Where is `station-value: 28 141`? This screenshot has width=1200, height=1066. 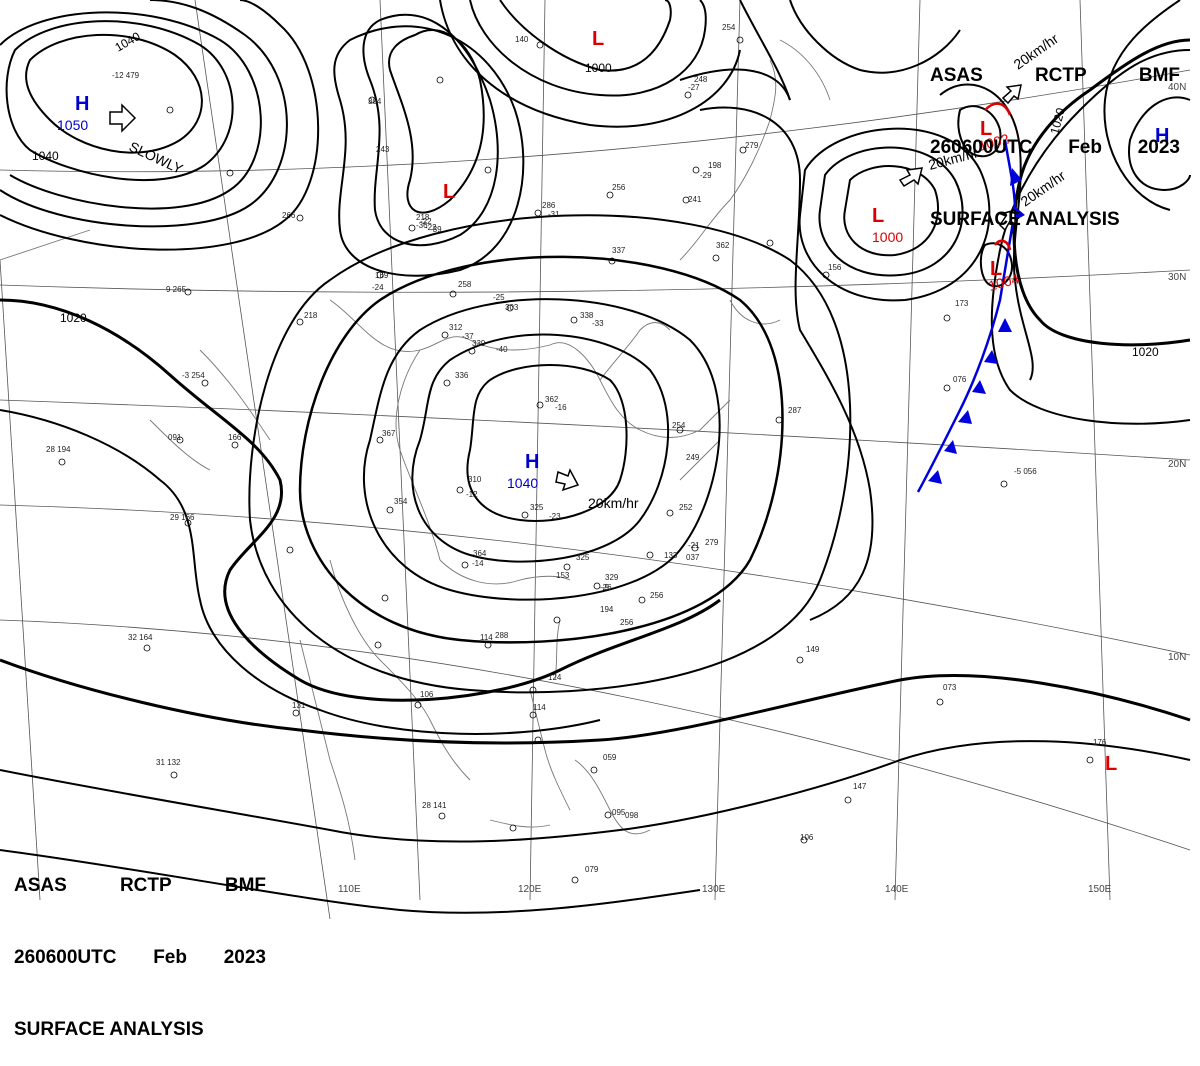 station-value: 28 141 is located at coordinates (434, 805).